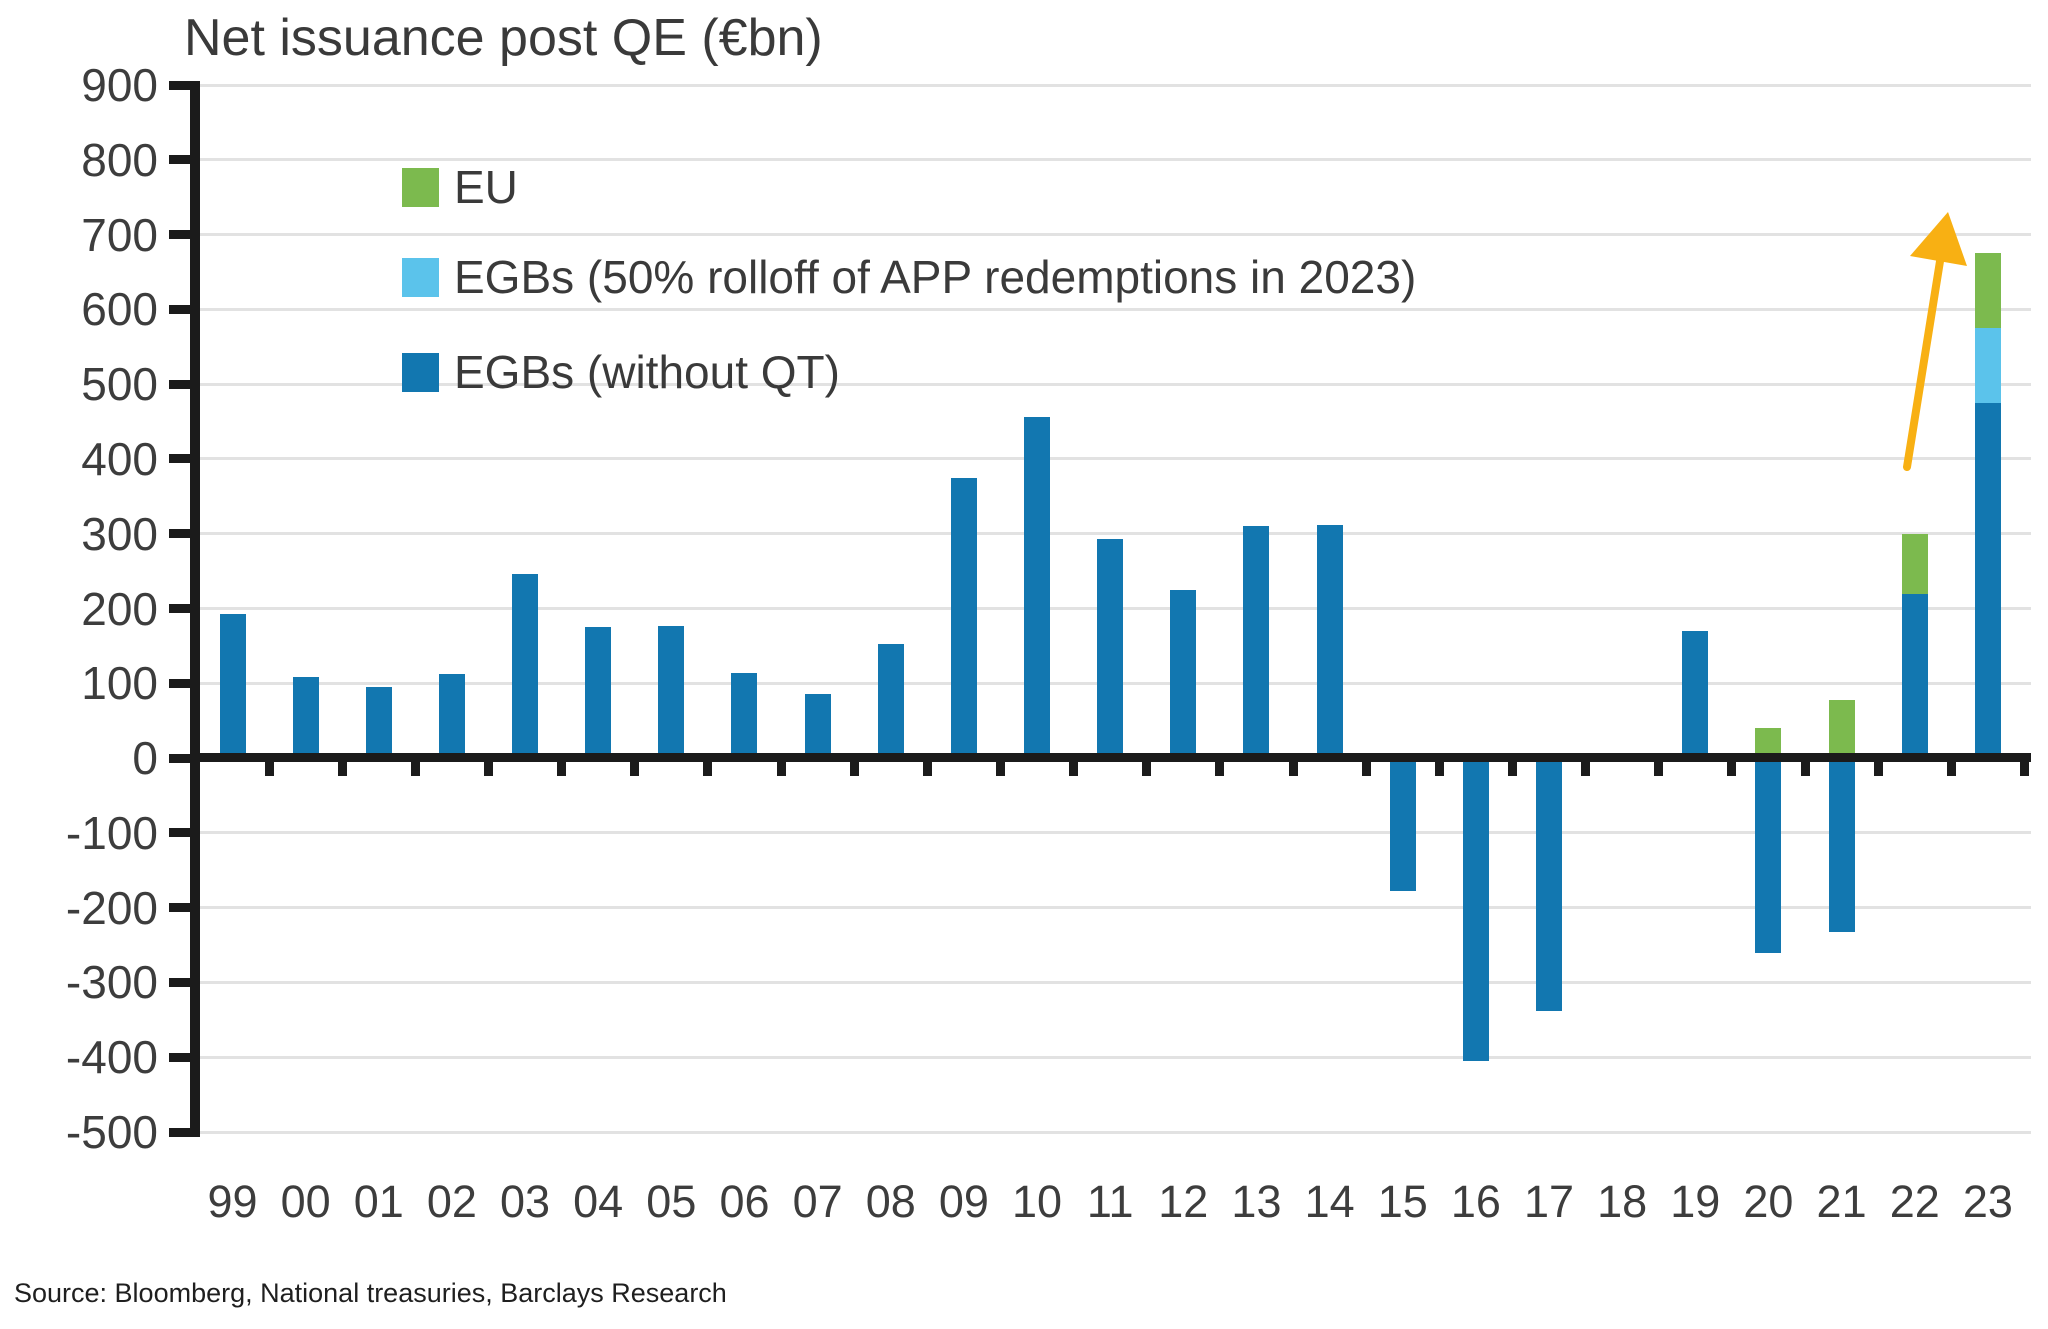 The height and width of the screenshot is (1329, 2048). What do you see at coordinates (1183, 1201) in the screenshot?
I see `x-axis-label-12: 12` at bounding box center [1183, 1201].